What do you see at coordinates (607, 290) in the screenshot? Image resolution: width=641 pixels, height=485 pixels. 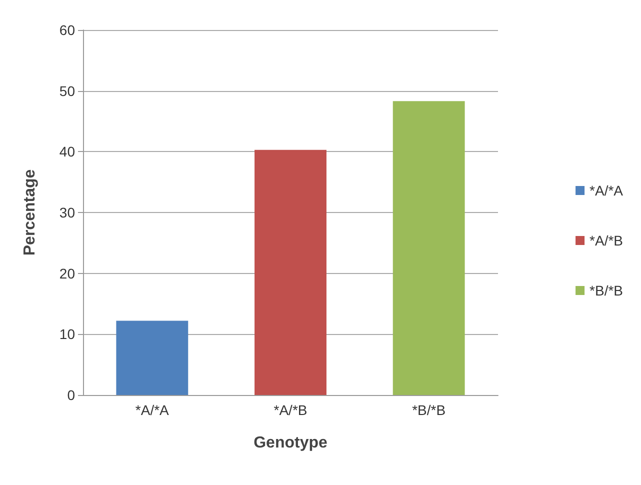 I see `legend-label: *B/*B` at bounding box center [607, 290].